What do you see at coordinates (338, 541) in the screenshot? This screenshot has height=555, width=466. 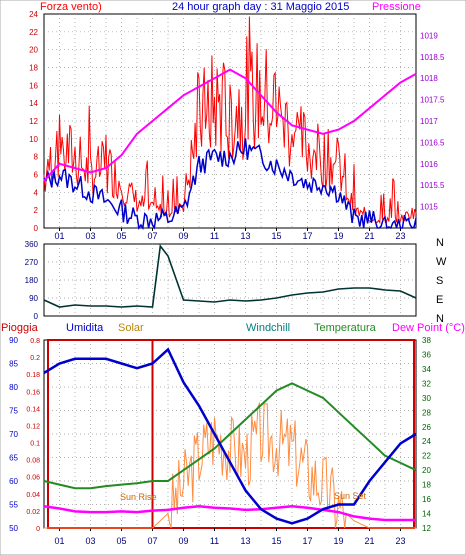 I see `p3-x-tick-label: 19` at bounding box center [338, 541].